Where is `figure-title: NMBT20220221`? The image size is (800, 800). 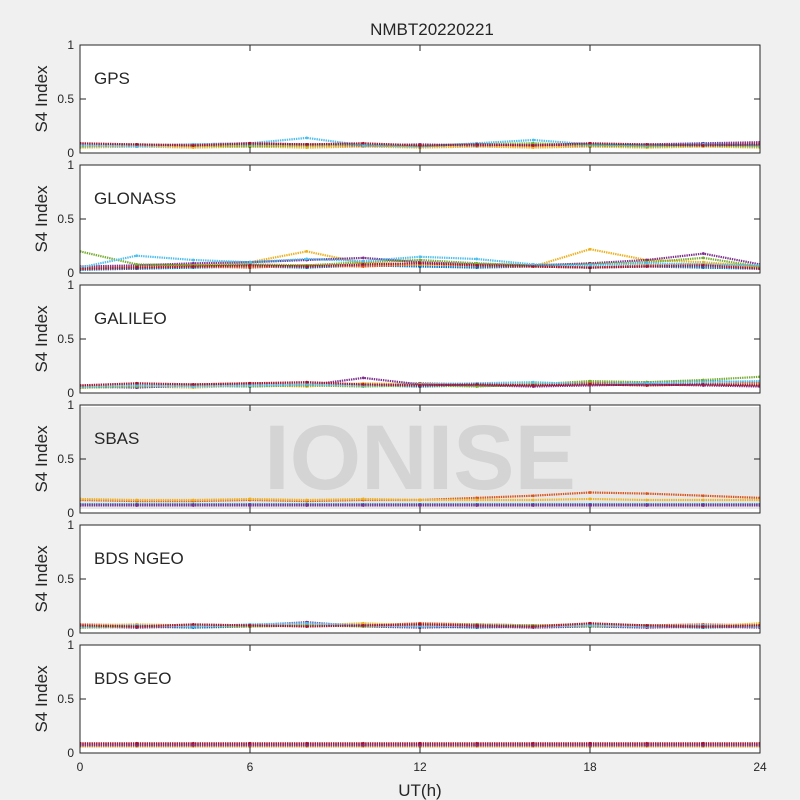
figure-title: NMBT20220221 is located at coordinates (432, 29).